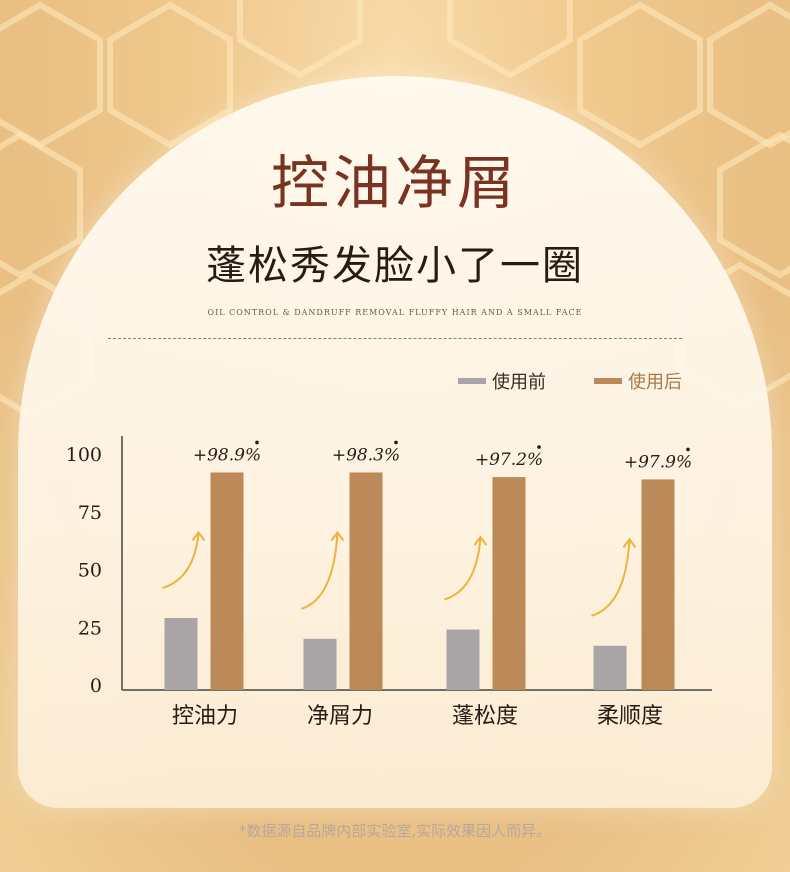  I want to click on legend-item-after: 使用后, so click(638, 381).